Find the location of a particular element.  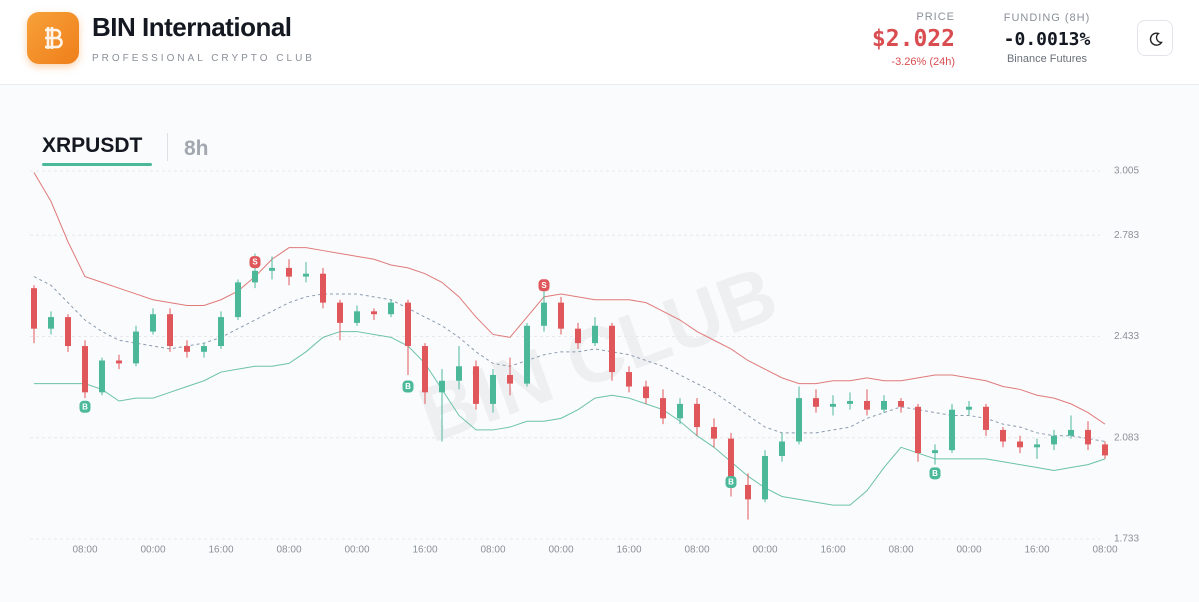

y-tick-label: 2.433 is located at coordinates (1126, 336).